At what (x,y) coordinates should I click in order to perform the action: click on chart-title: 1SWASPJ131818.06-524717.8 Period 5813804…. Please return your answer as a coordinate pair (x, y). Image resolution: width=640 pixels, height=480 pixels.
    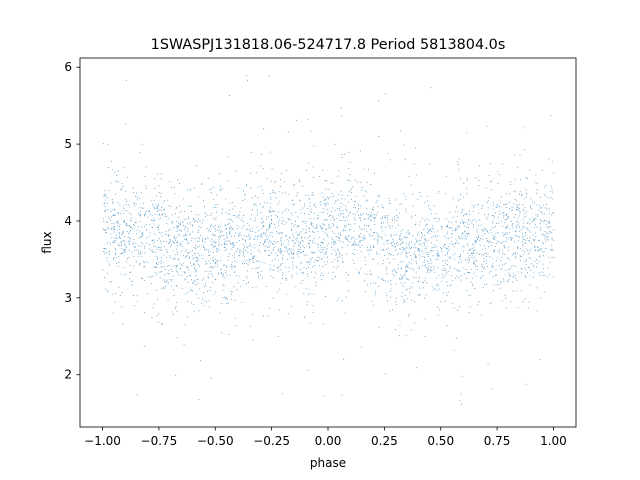
    Looking at the image, I should click on (328, 45).